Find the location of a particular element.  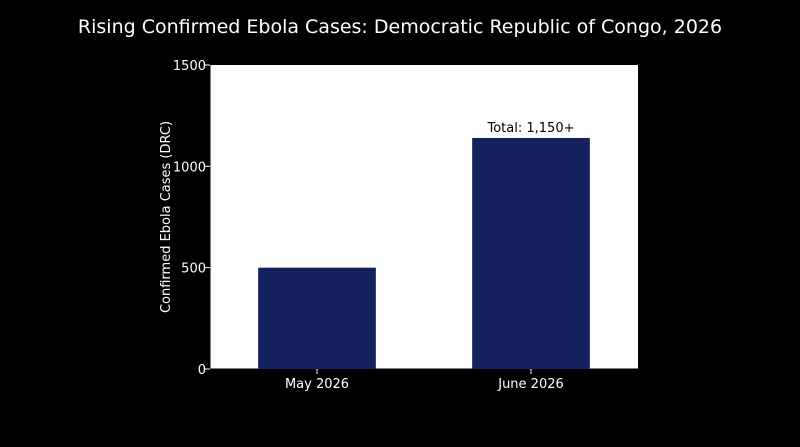

y-tick-label: 500 is located at coordinates (193, 269).